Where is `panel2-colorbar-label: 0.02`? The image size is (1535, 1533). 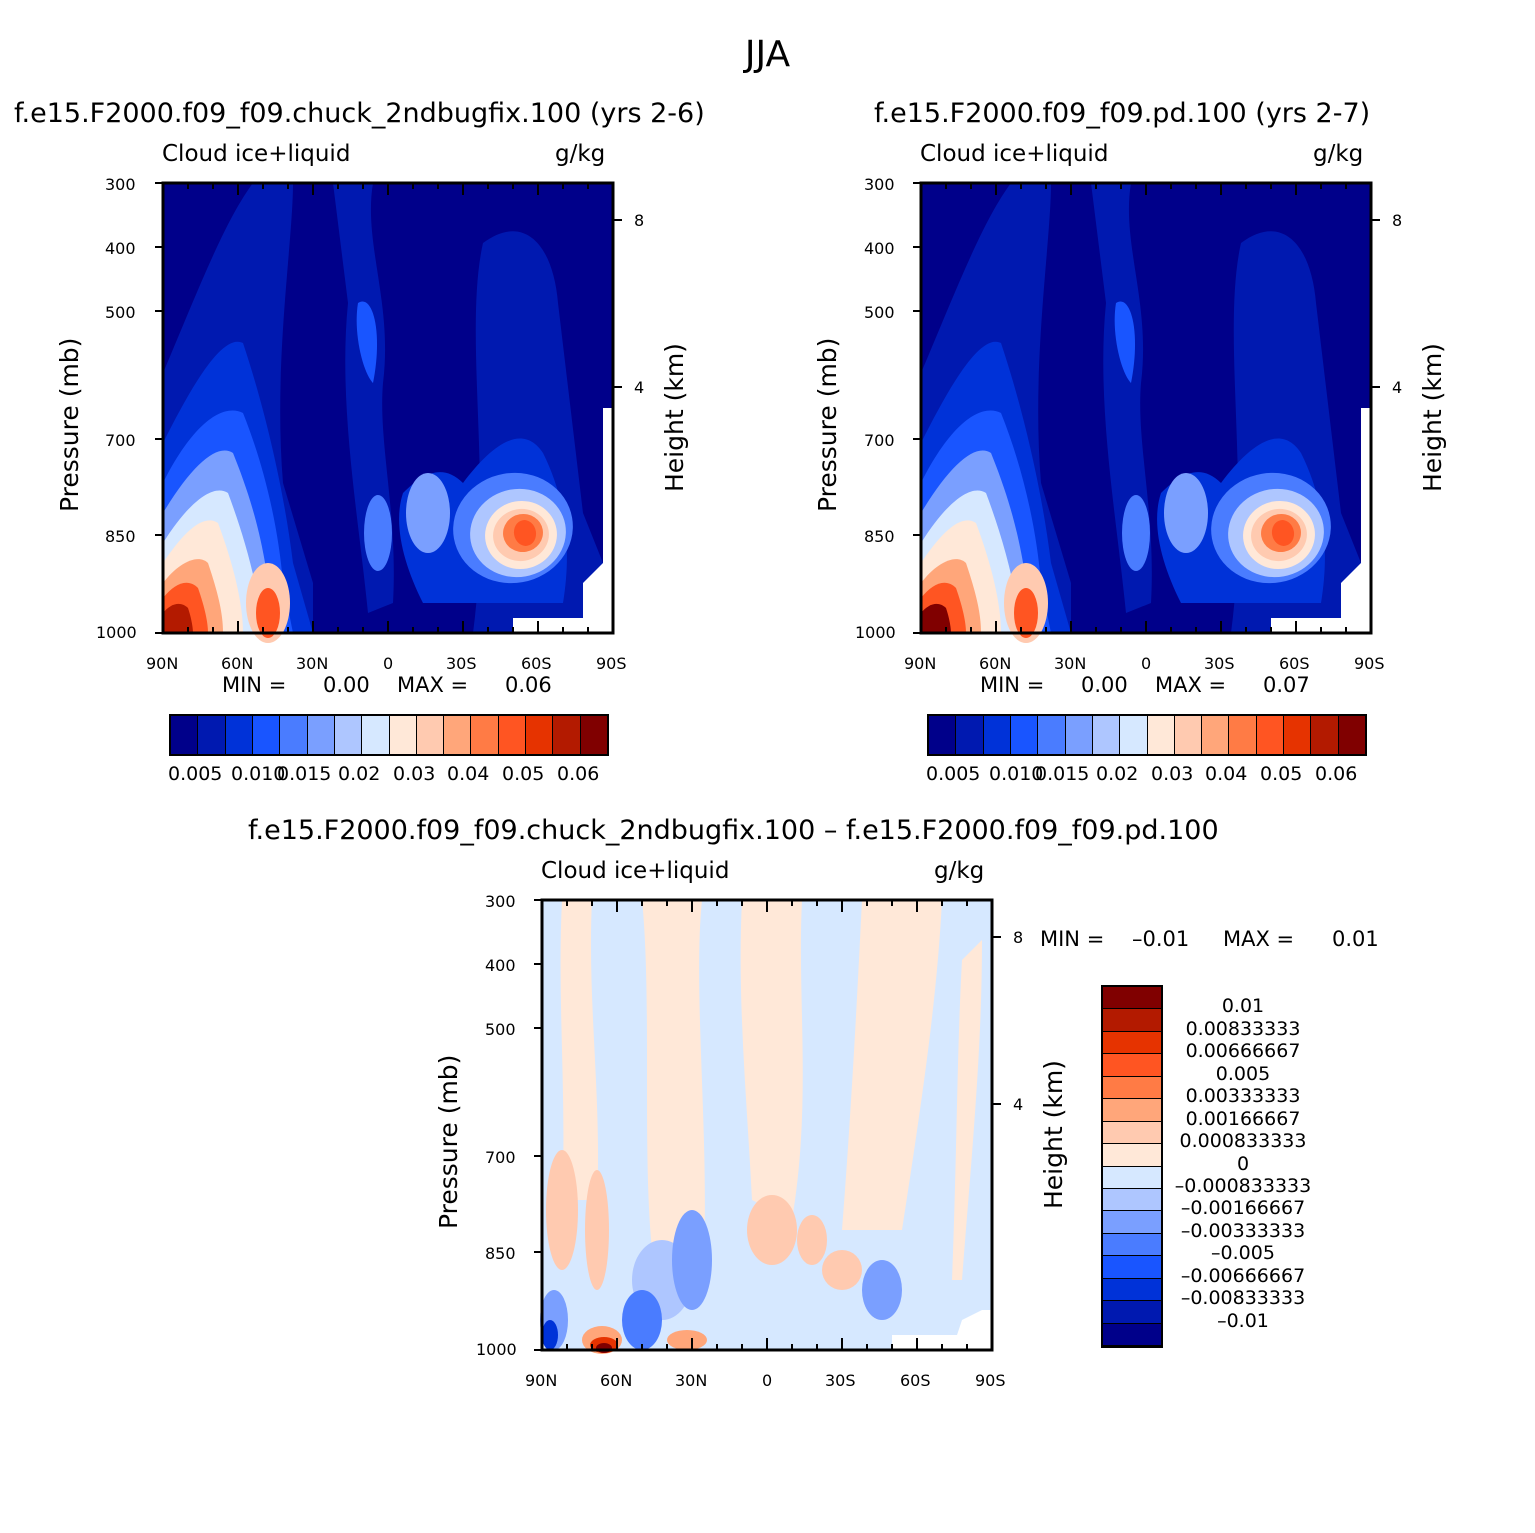 panel2-colorbar-label: 0.02 is located at coordinates (1117, 774).